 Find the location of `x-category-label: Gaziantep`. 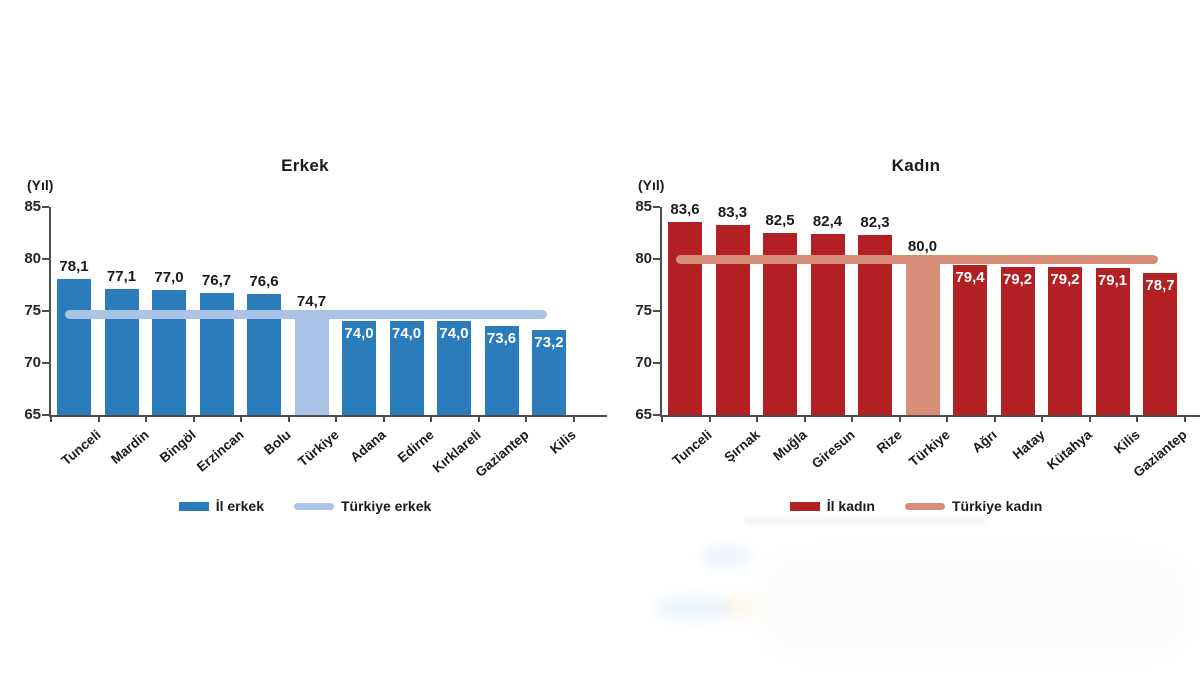

x-category-label: Gaziantep is located at coordinates (1160, 453).